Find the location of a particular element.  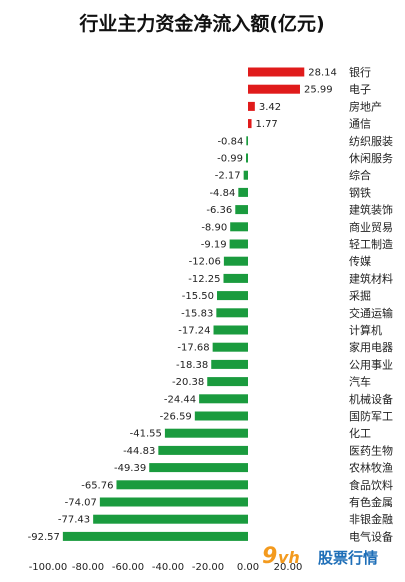

bar-value-label: -12.06 is located at coordinates (205, 262).